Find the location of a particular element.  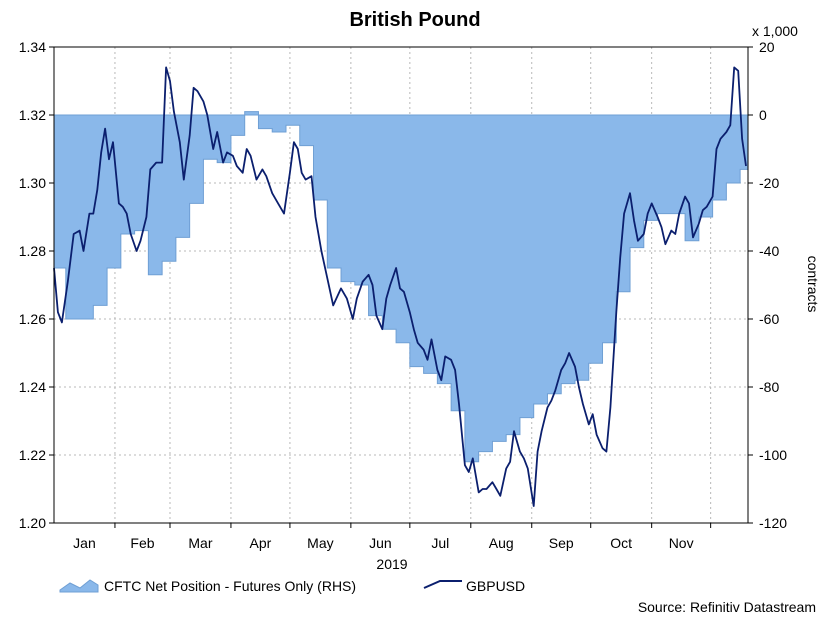

left-tick-label: 1.32 is located at coordinates (32, 115).